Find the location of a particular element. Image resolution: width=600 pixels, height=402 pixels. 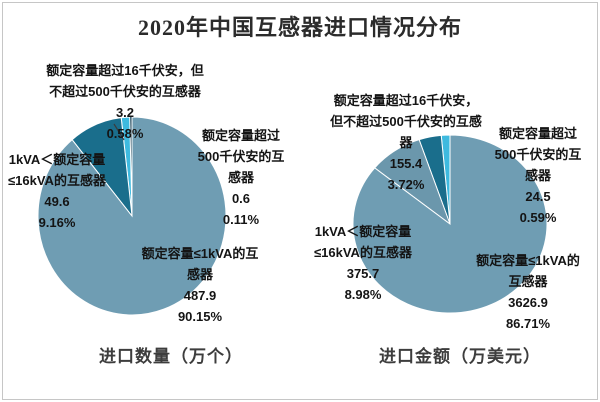

axis-title-import-quantity: 进口数量（万个） is located at coordinates (171, 356).